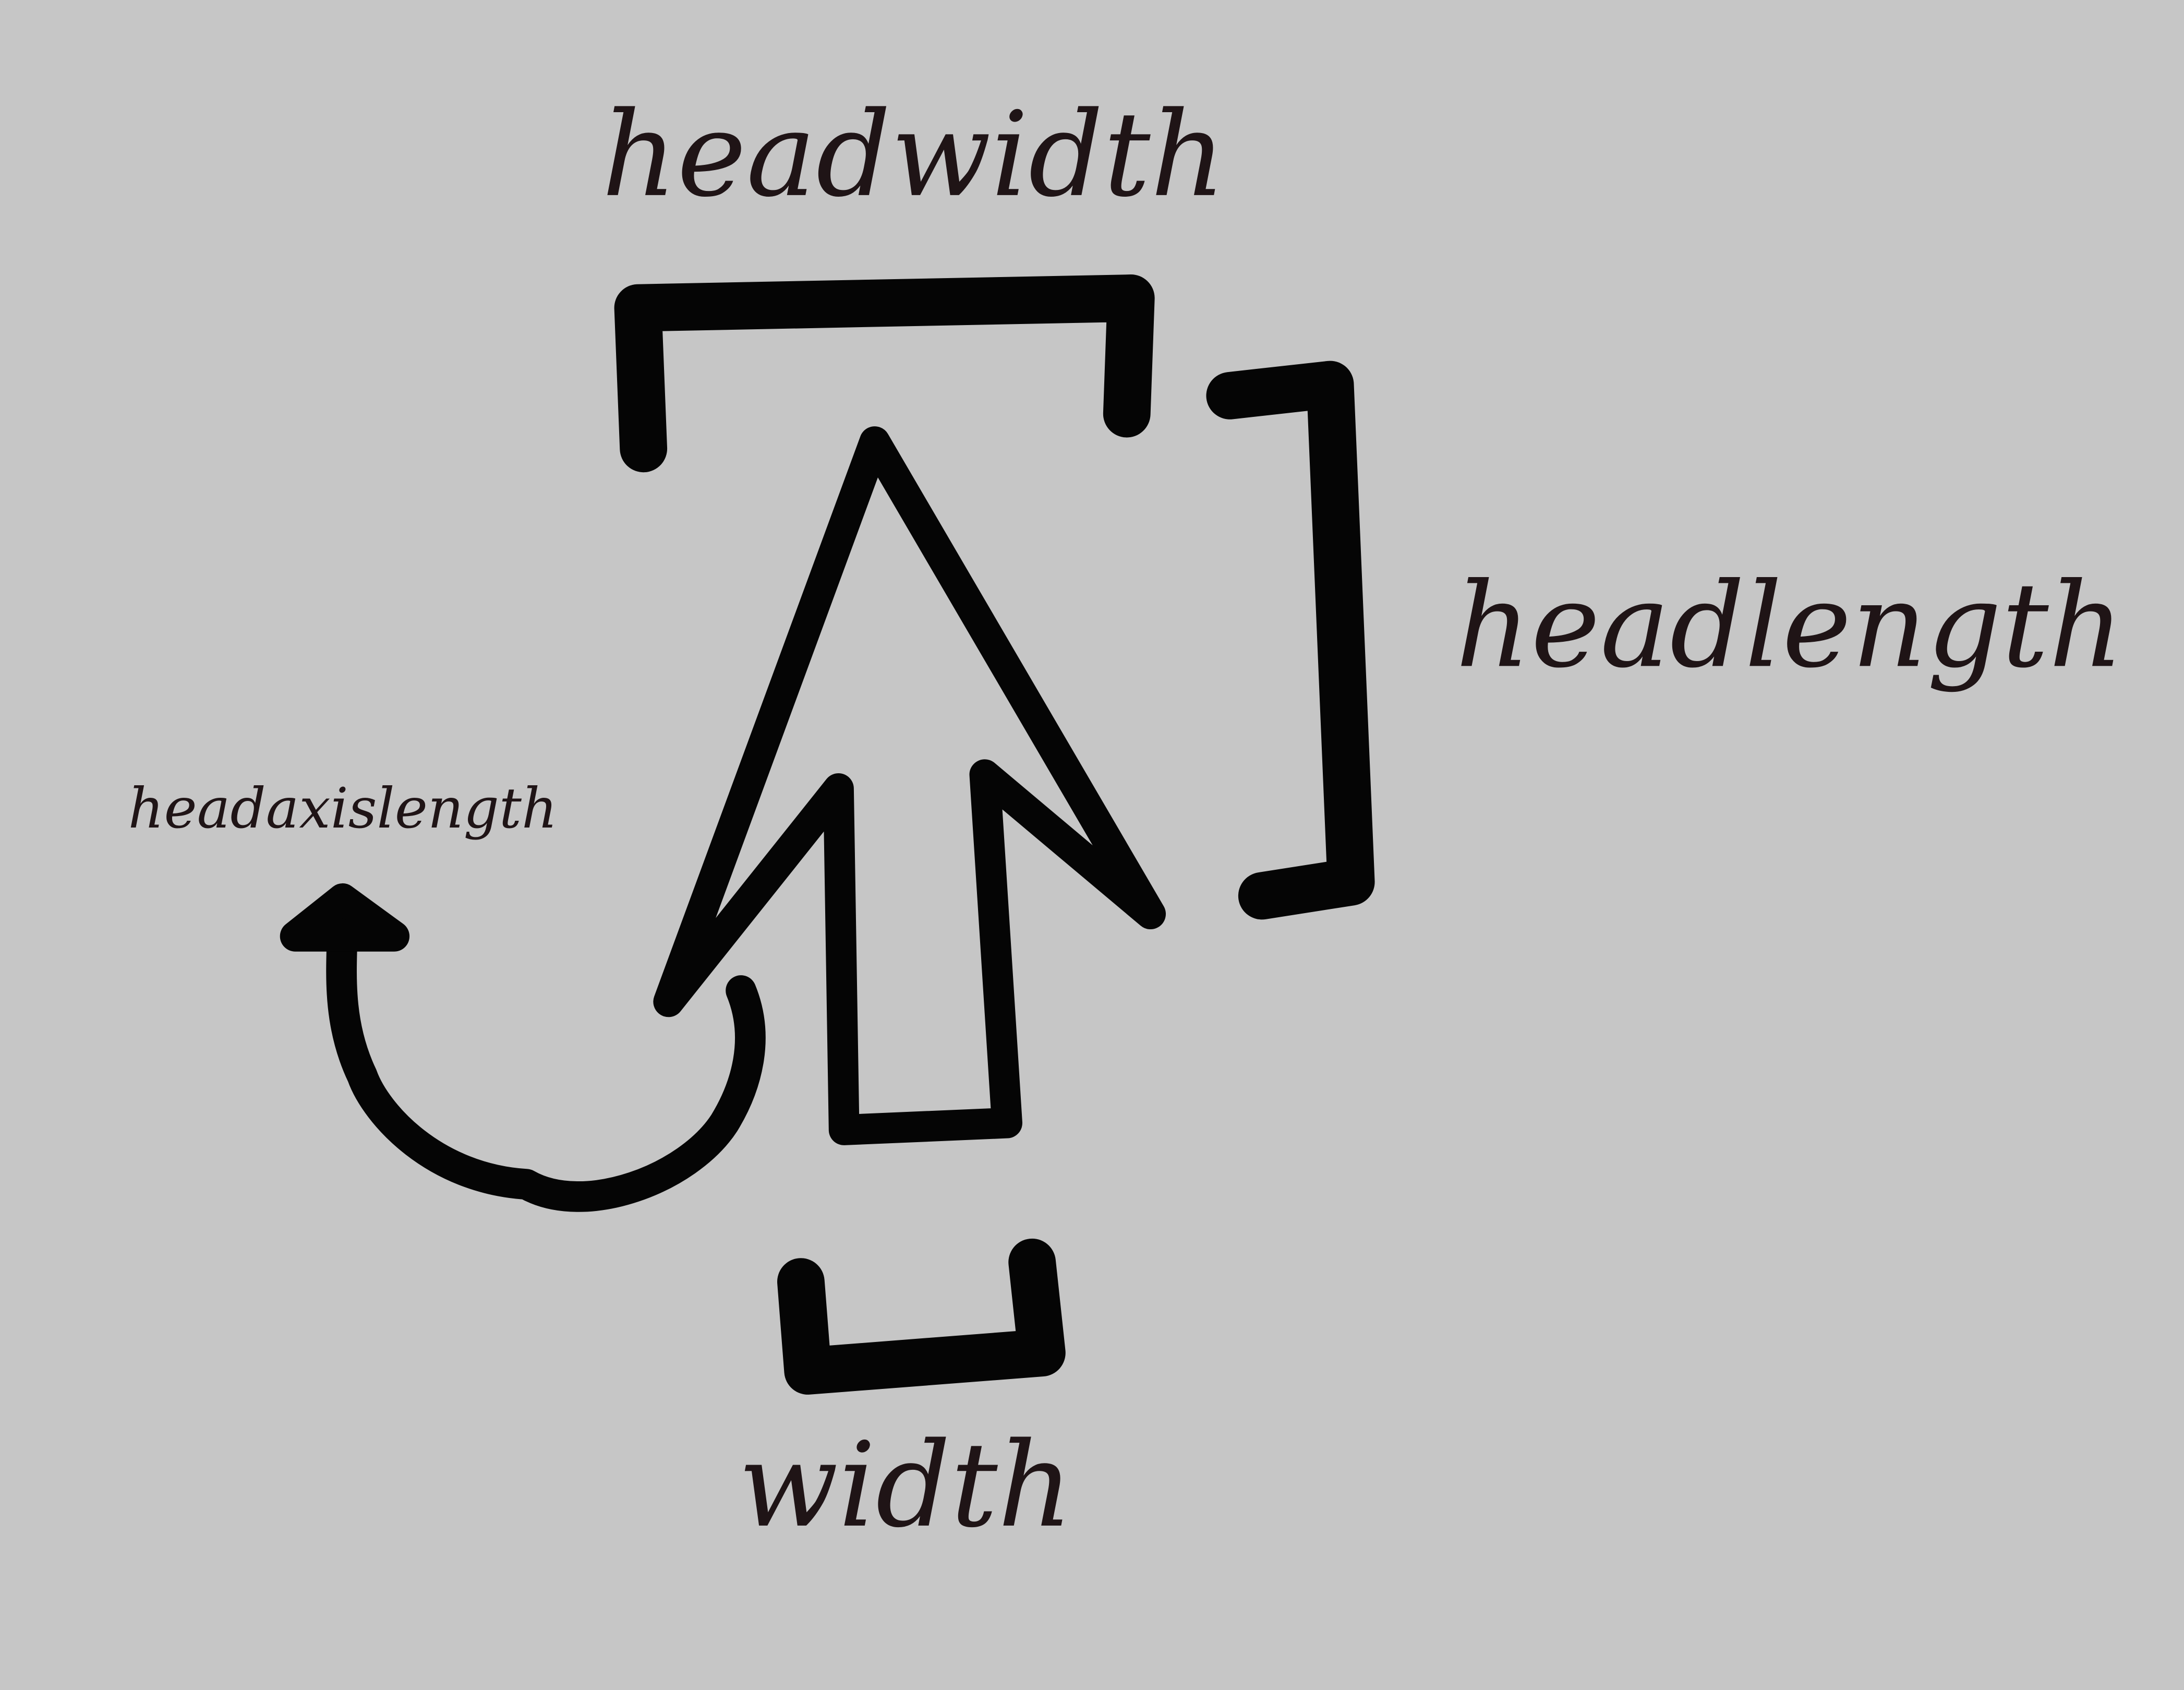  I want to click on headaxislength-pointer-curve, so click(546, 1055).